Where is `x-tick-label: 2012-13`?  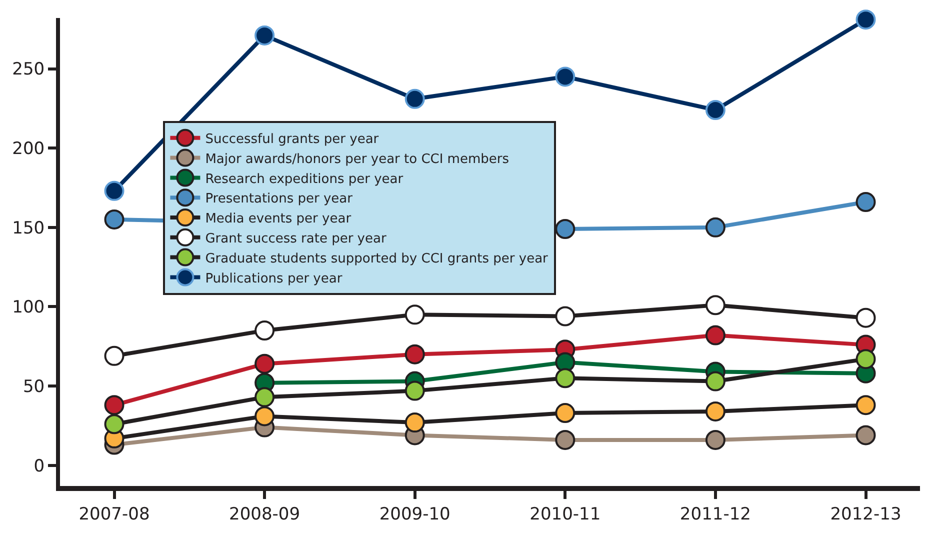 x-tick-label: 2012-13 is located at coordinates (866, 514).